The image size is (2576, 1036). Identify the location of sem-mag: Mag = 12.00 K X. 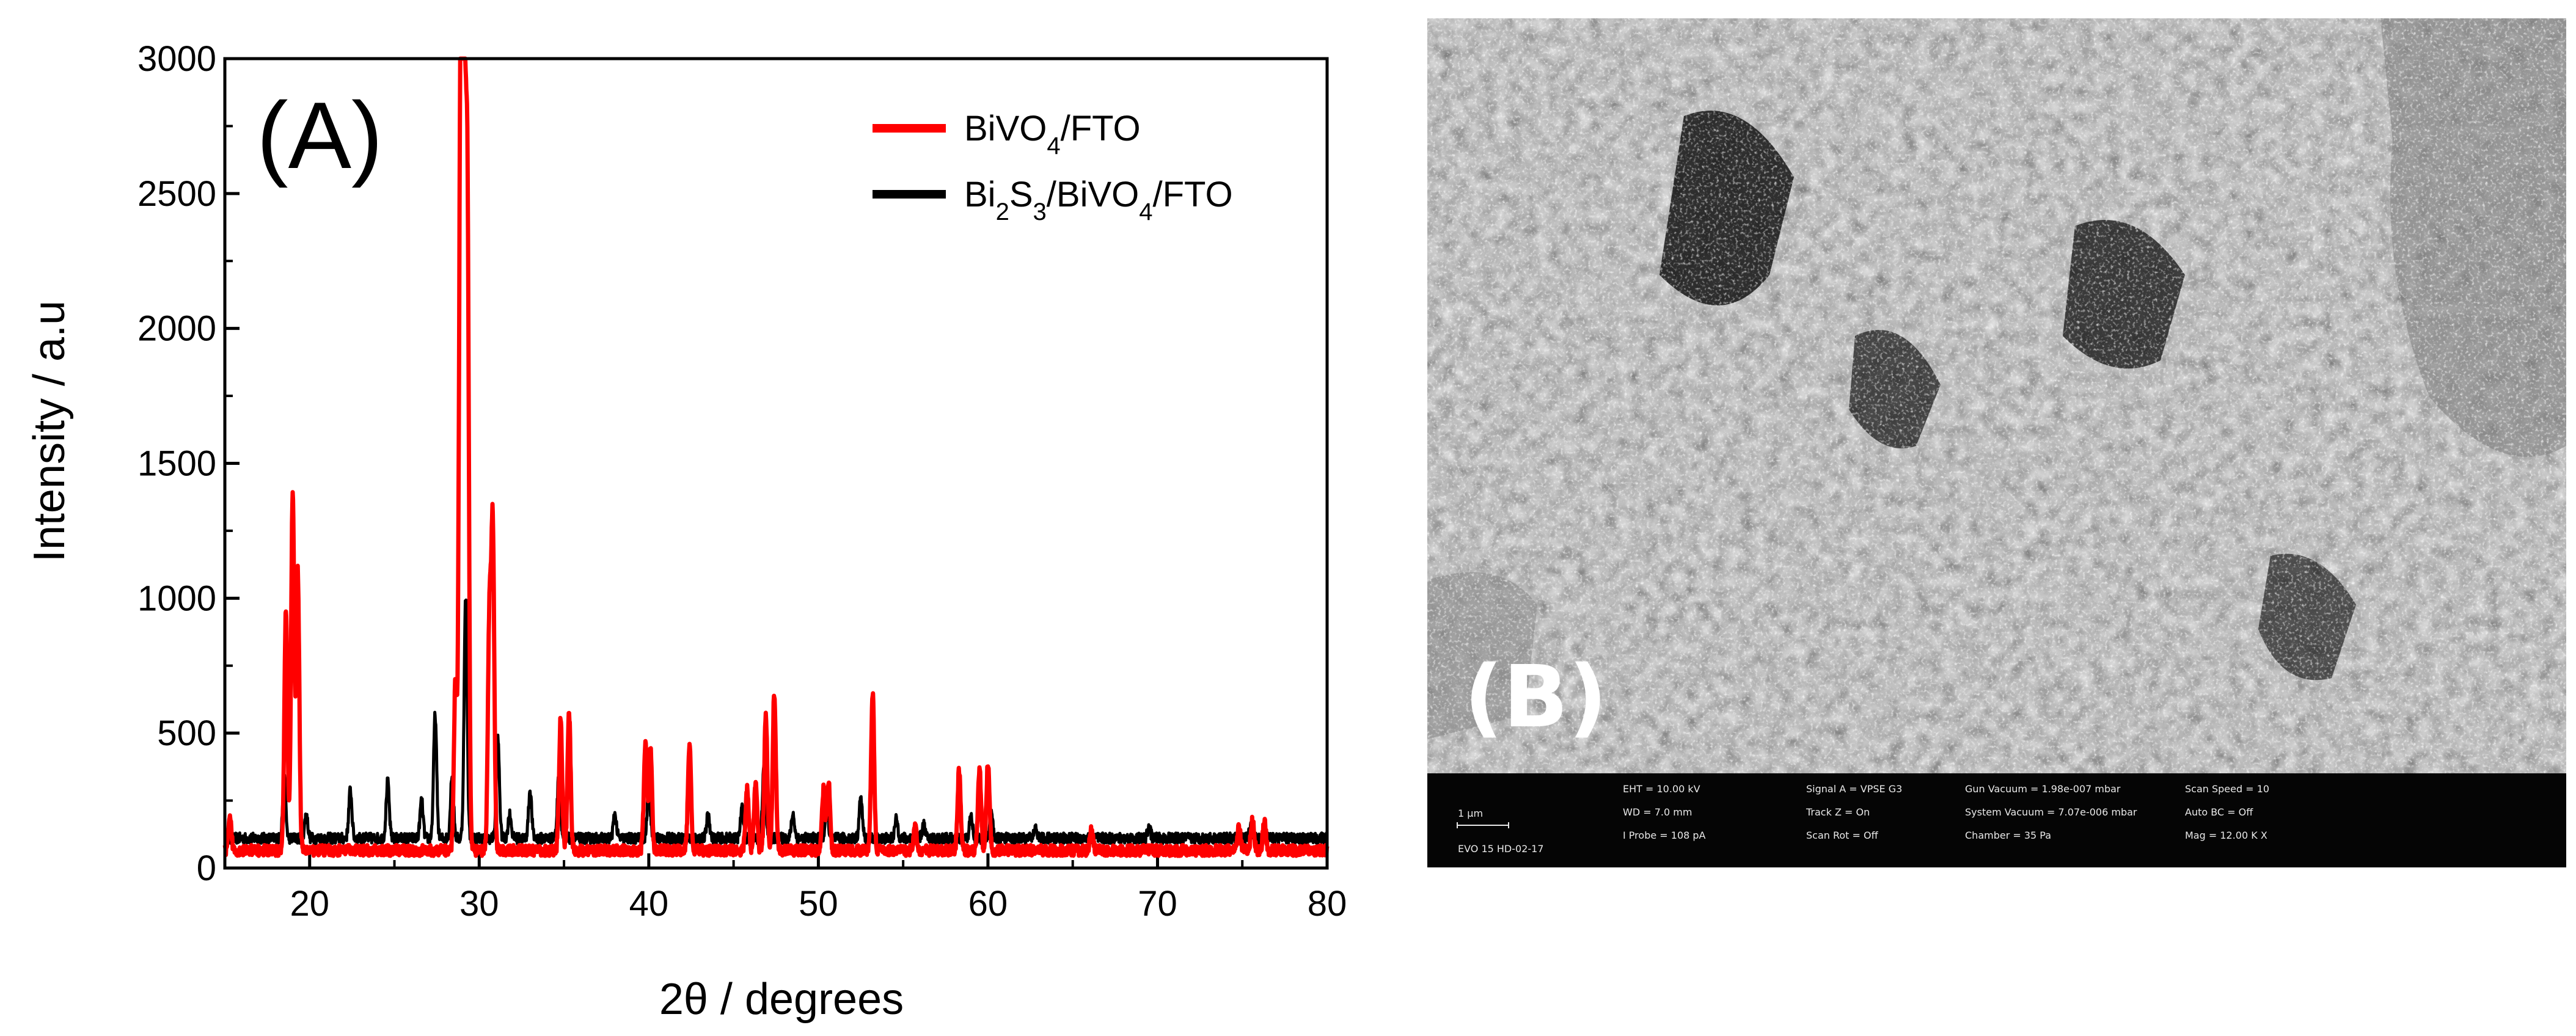
(2226, 835).